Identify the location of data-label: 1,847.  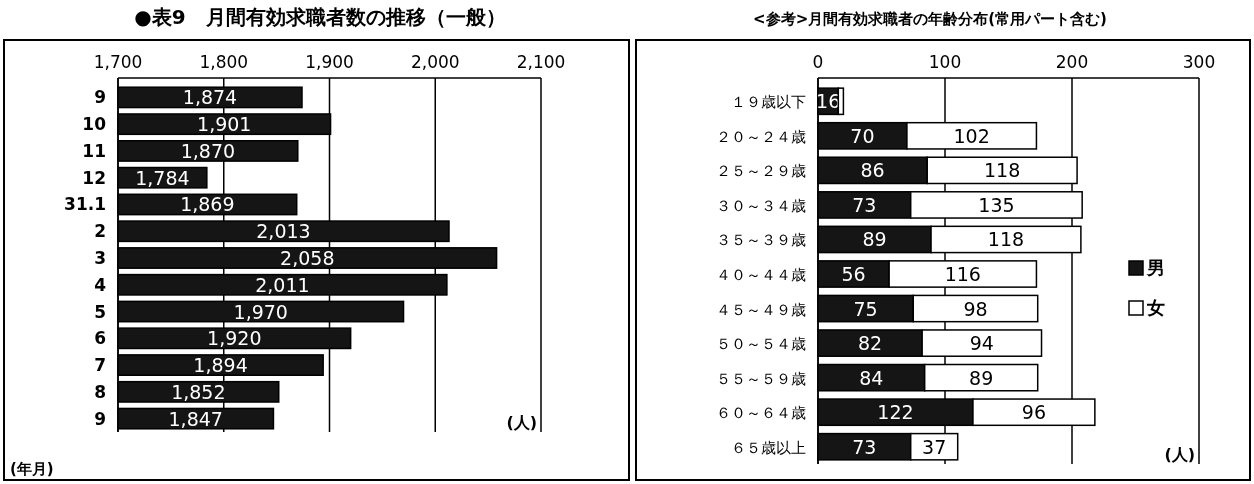
(195, 418).